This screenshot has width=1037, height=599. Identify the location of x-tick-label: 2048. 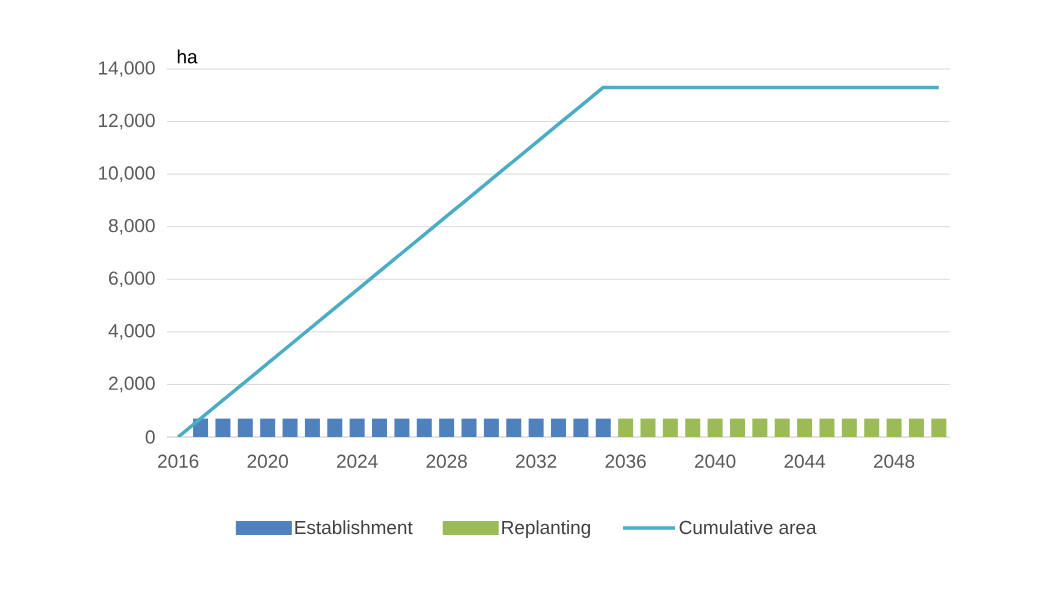
(894, 461).